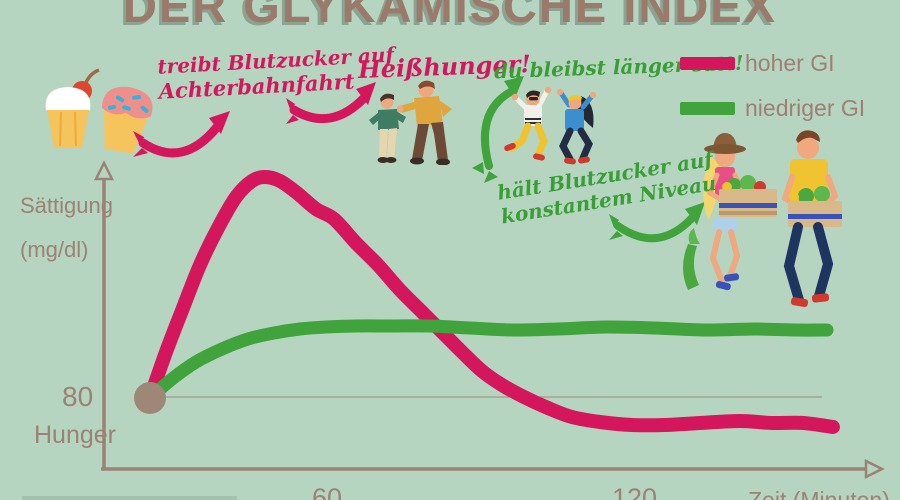 Image resolution: width=900 pixels, height=500 pixels. What do you see at coordinates (424, 123) in the screenshot?
I see `father-figure` at bounding box center [424, 123].